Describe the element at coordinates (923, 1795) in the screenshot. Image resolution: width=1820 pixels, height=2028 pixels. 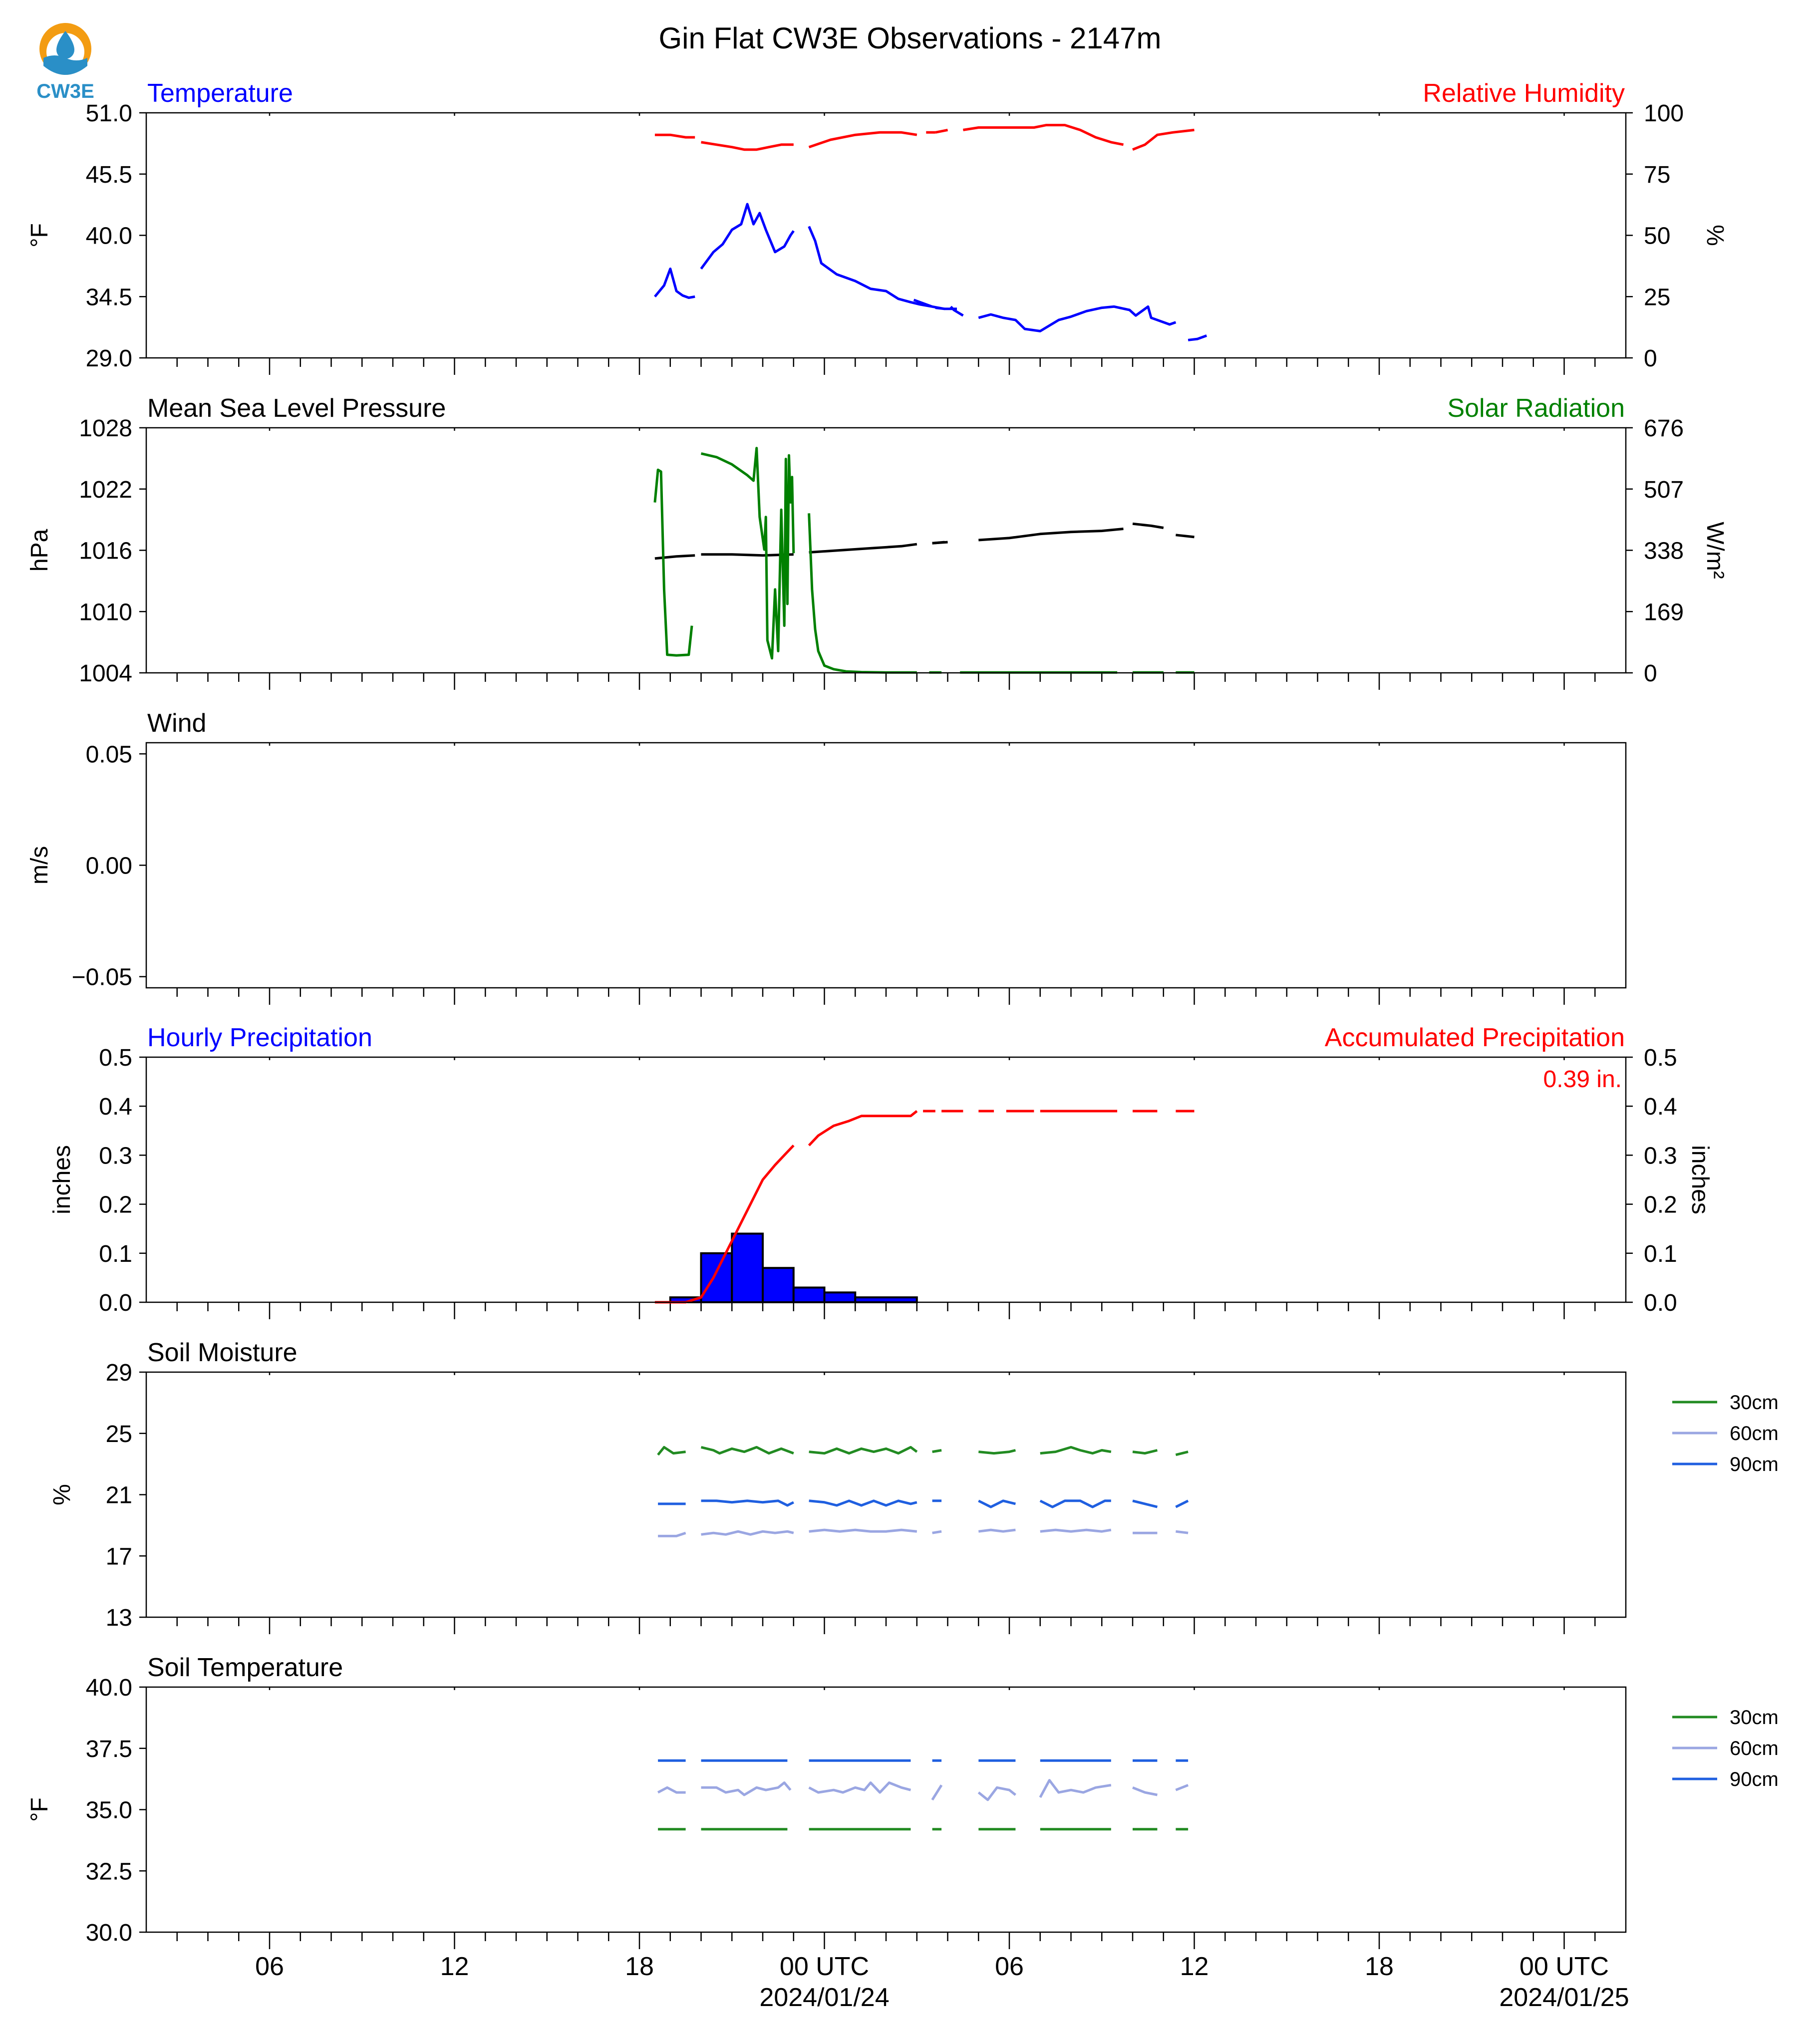
I see `panel-data-soil_temperature` at that location.